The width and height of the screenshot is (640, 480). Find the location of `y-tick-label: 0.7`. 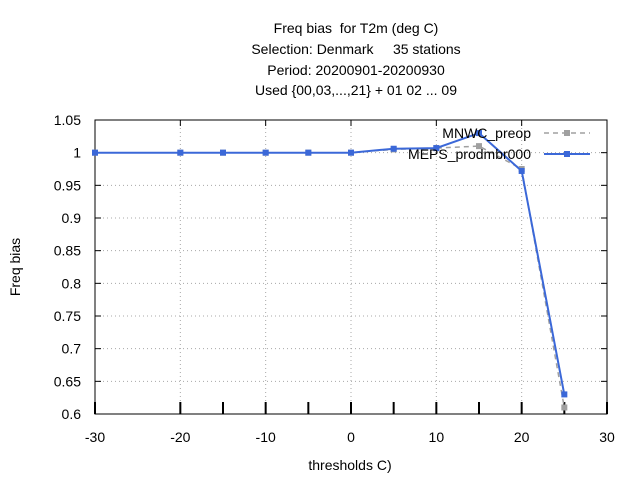

y-tick-label: 0.7 is located at coordinates (72, 349).